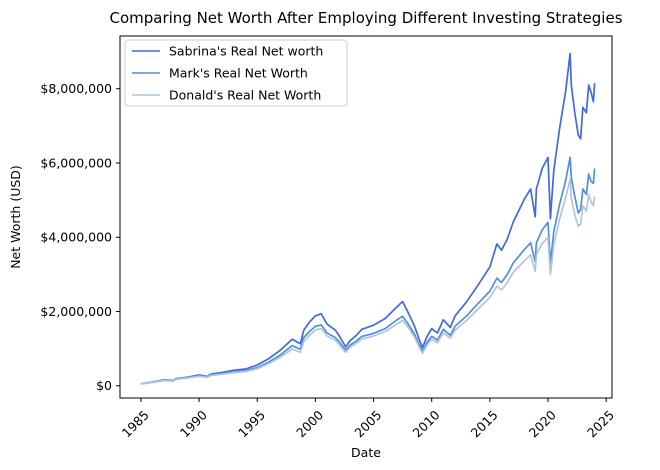 This screenshot has height=470, width=660. Describe the element at coordinates (104, 385) in the screenshot. I see `y-tick-label-0: $0` at that location.